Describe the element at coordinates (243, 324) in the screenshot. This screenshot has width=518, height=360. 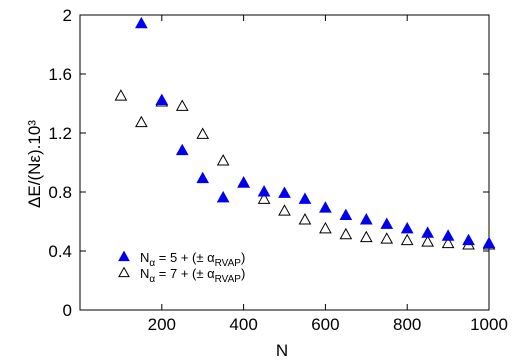
I see `x-tick-label: 400` at that location.